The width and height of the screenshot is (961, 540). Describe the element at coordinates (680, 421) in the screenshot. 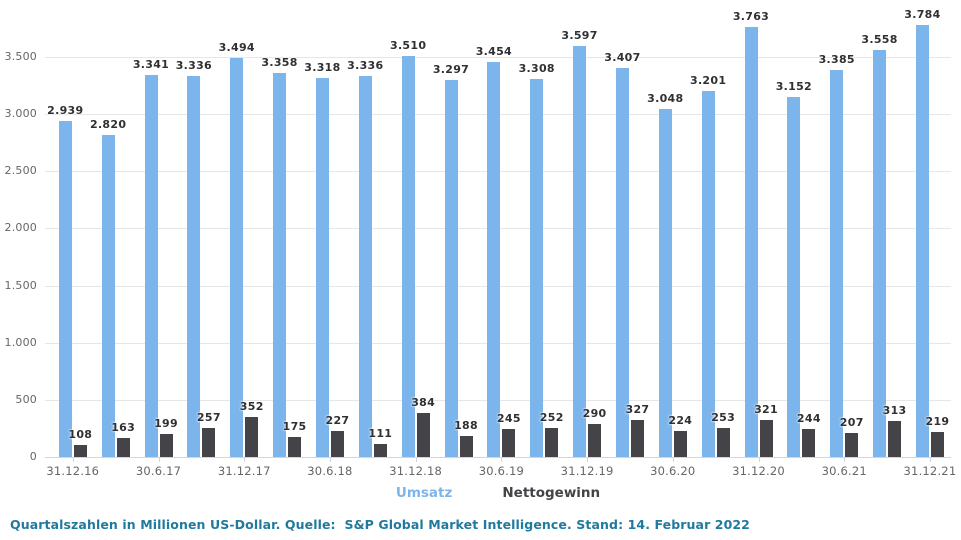

I see `data-label-nettogewinn: 224` at that location.